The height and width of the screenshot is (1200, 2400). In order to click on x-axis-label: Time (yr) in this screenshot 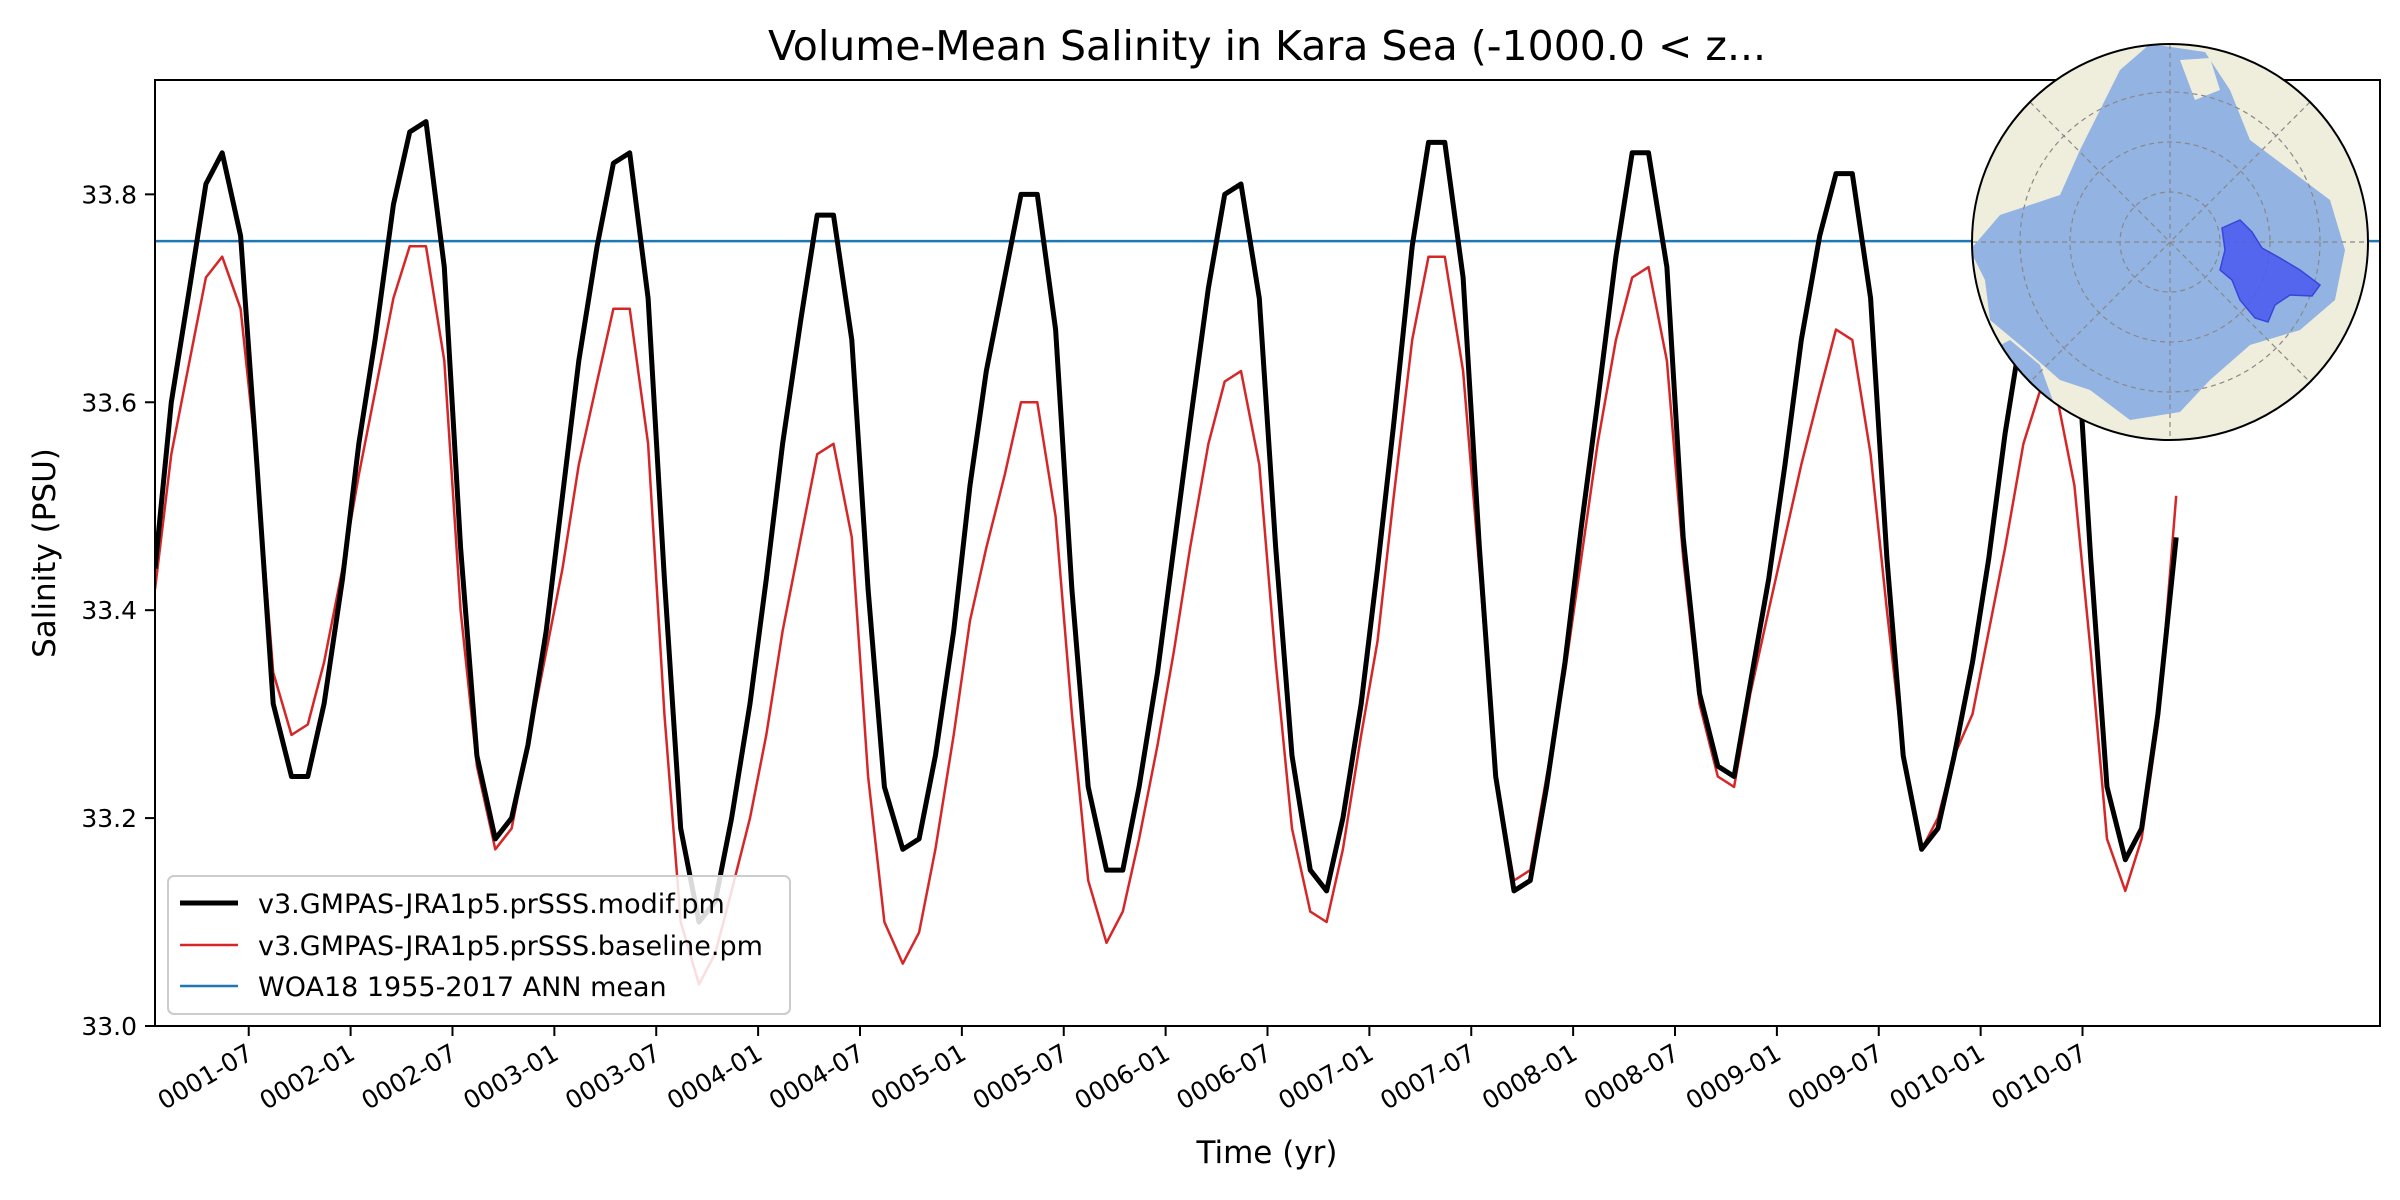, I will do `click(1267, 1153)`.